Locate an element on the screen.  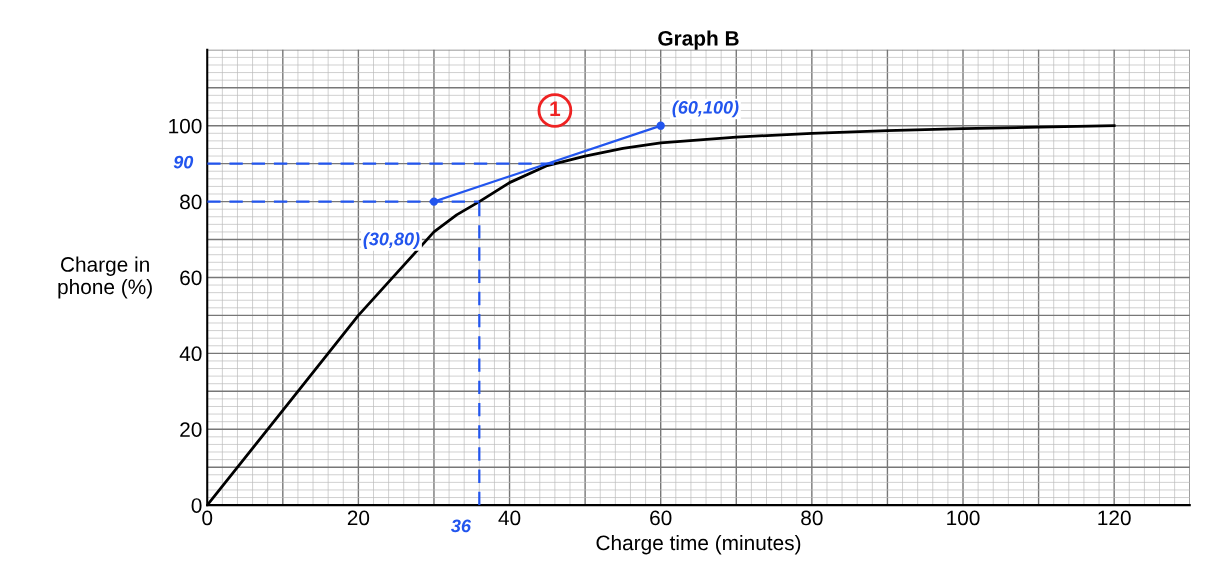
chart-title: Graph B is located at coordinates (698, 40).